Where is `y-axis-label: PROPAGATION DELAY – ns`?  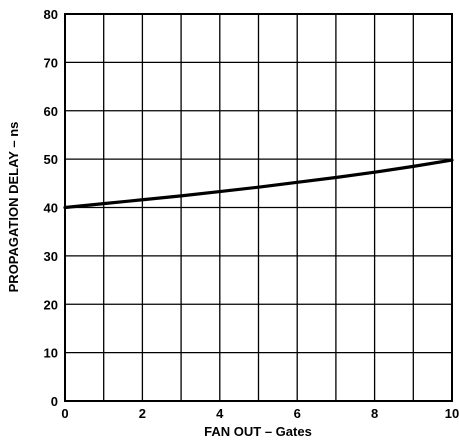
y-axis-label: PROPAGATION DELAY – ns is located at coordinates (13, 207).